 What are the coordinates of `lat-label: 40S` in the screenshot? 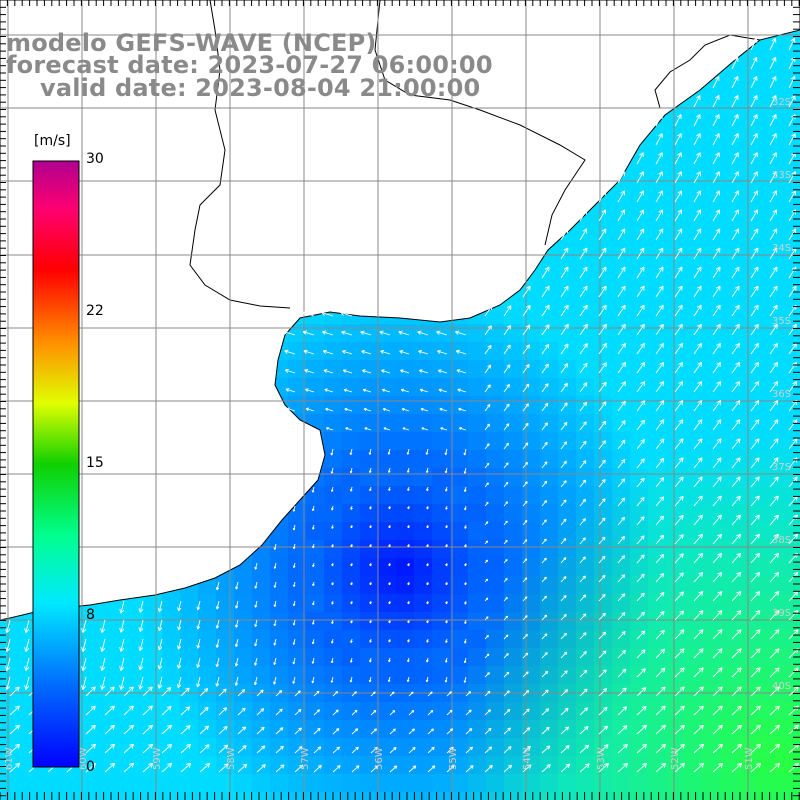 It's located at (781, 686).